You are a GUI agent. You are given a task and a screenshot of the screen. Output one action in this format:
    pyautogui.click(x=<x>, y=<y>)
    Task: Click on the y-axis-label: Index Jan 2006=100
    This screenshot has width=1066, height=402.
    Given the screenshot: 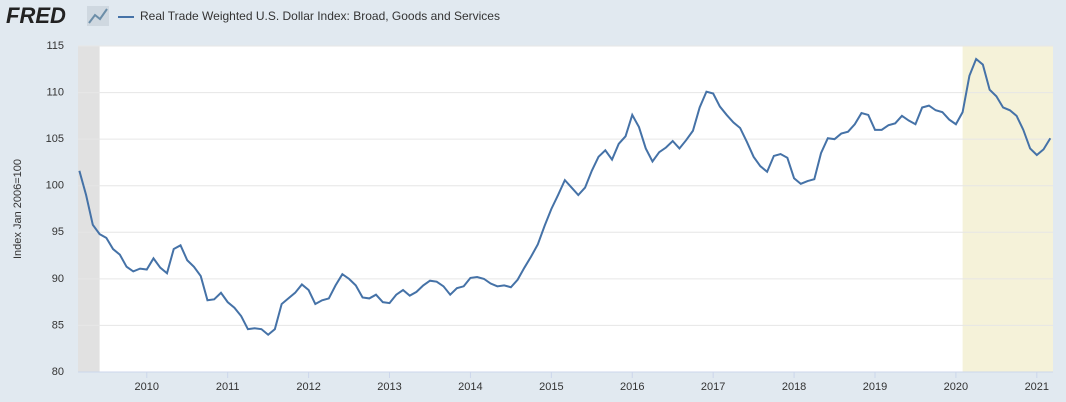 What is the action you would take?
    pyautogui.click(x=18, y=209)
    